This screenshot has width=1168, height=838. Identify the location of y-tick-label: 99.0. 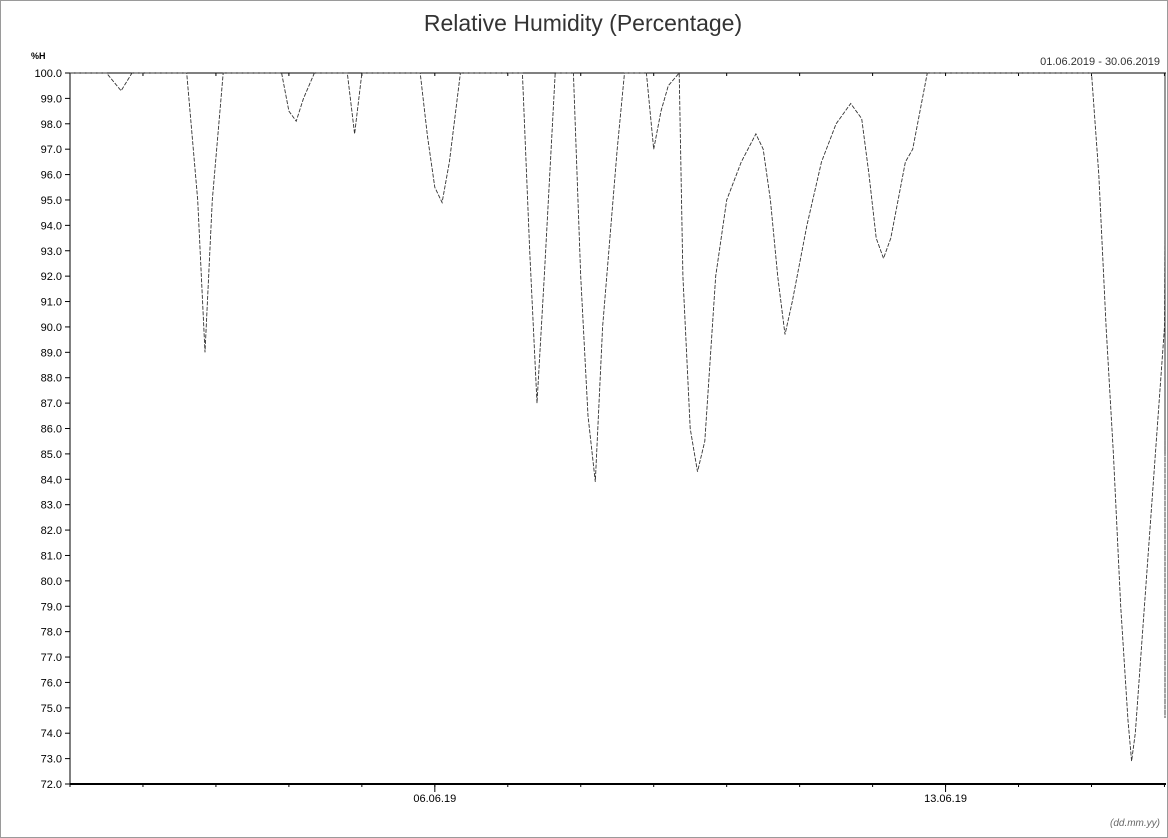
(51, 99).